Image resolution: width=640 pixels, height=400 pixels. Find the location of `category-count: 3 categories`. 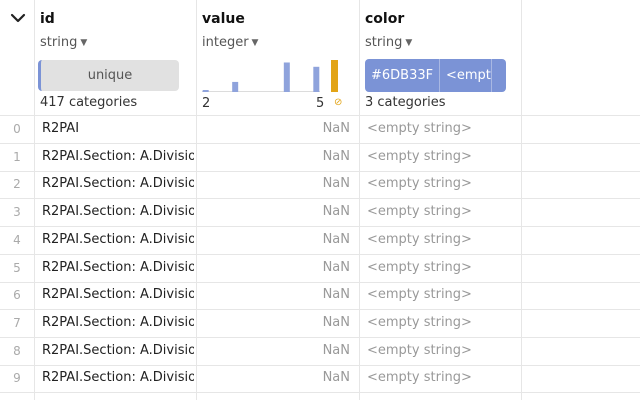

category-count: 3 categories is located at coordinates (405, 102).